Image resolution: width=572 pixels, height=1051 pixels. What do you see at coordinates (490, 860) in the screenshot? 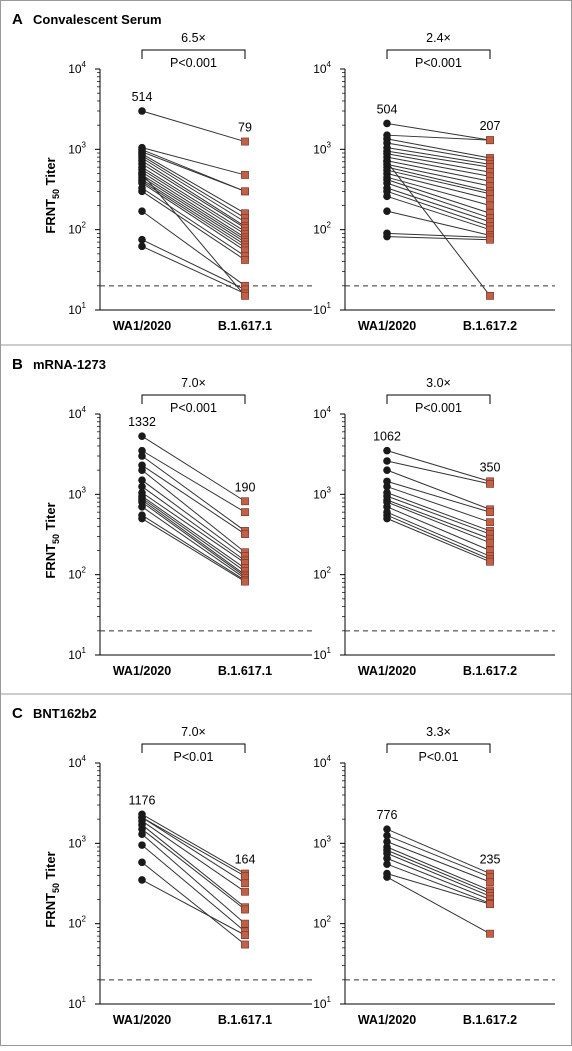
I see `gmt-label: 235` at bounding box center [490, 860].